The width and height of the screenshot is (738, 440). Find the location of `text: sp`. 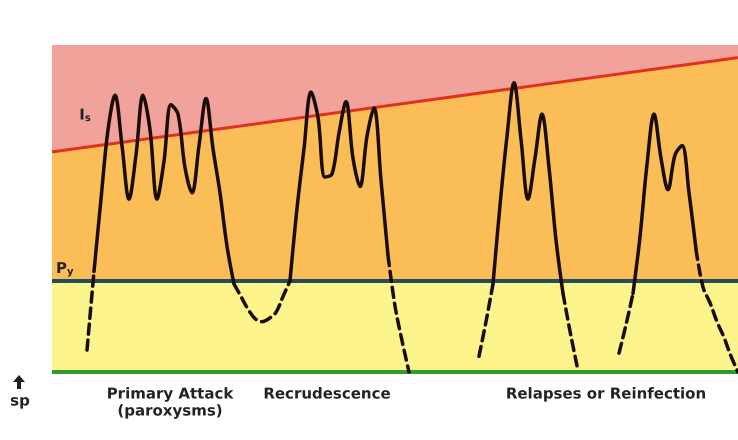

text: sp is located at coordinates (20, 401).